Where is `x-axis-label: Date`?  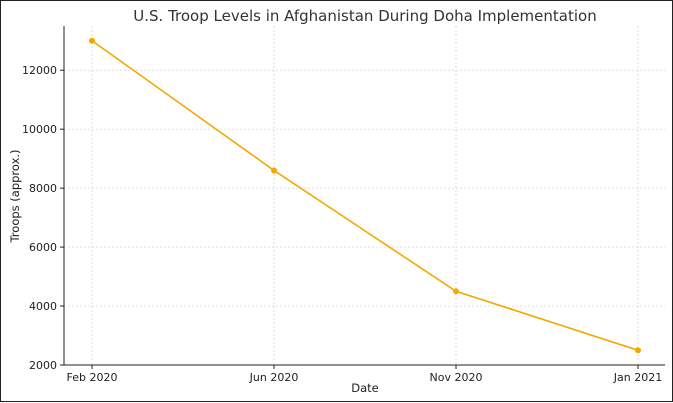 x-axis-label: Date is located at coordinates (365, 388).